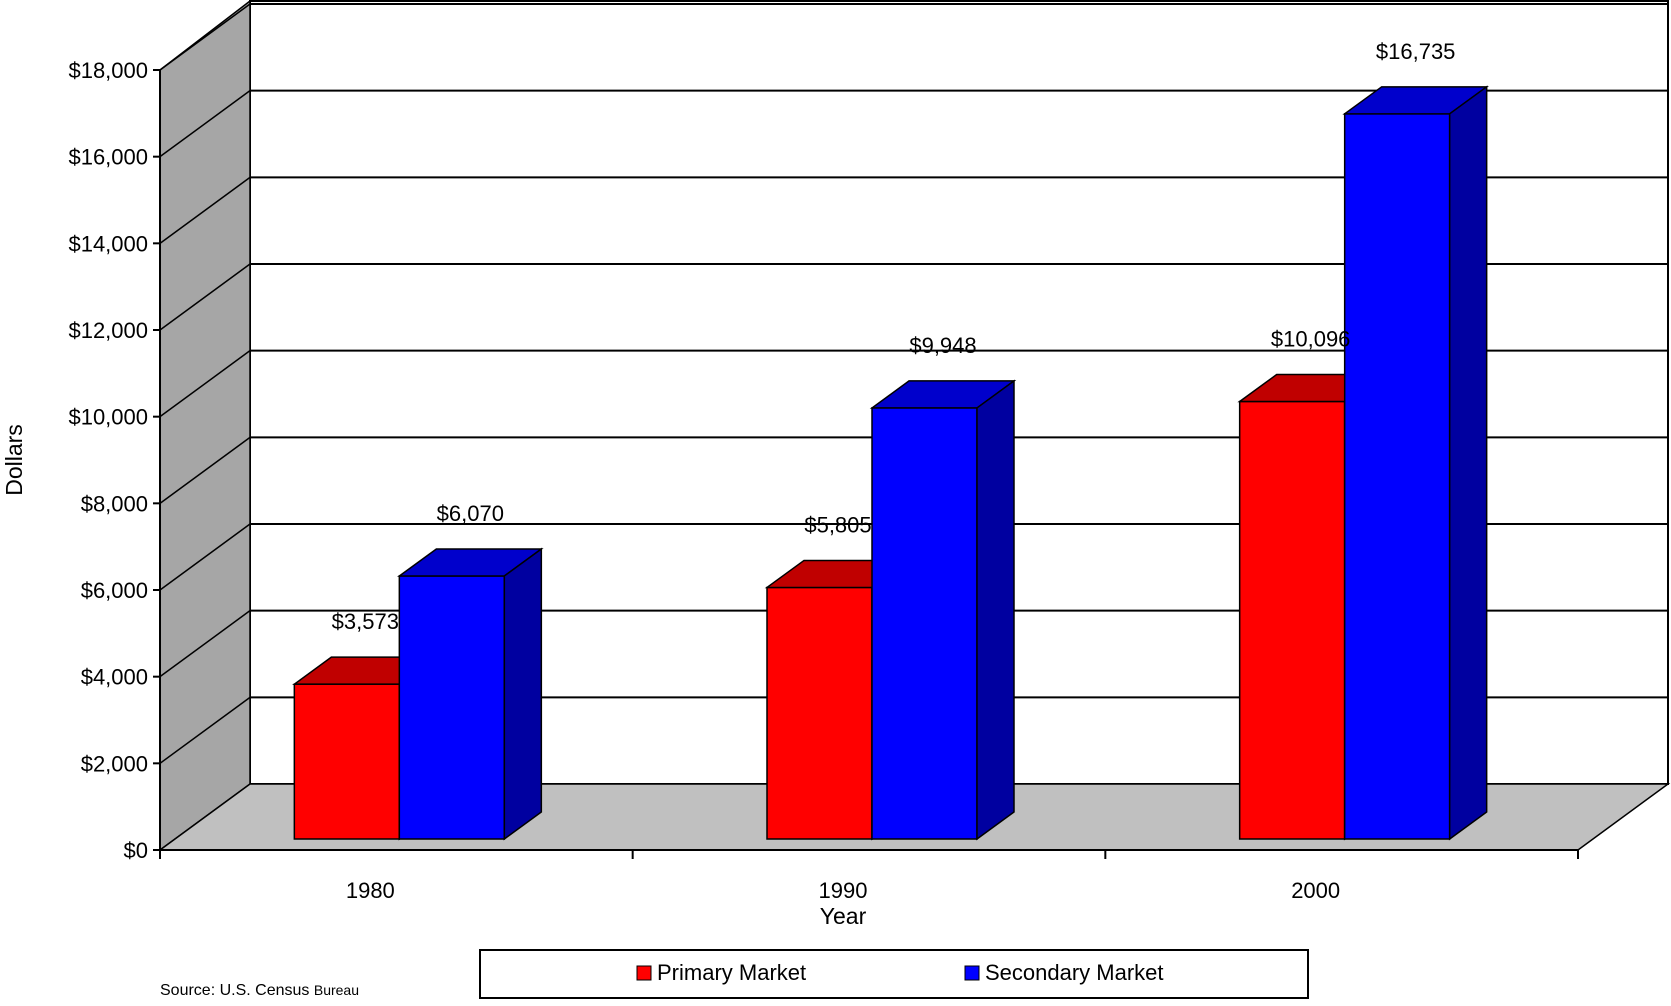 This screenshot has width=1671, height=1006. What do you see at coordinates (942, 345) in the screenshot?
I see `data-label: $9,948` at bounding box center [942, 345].